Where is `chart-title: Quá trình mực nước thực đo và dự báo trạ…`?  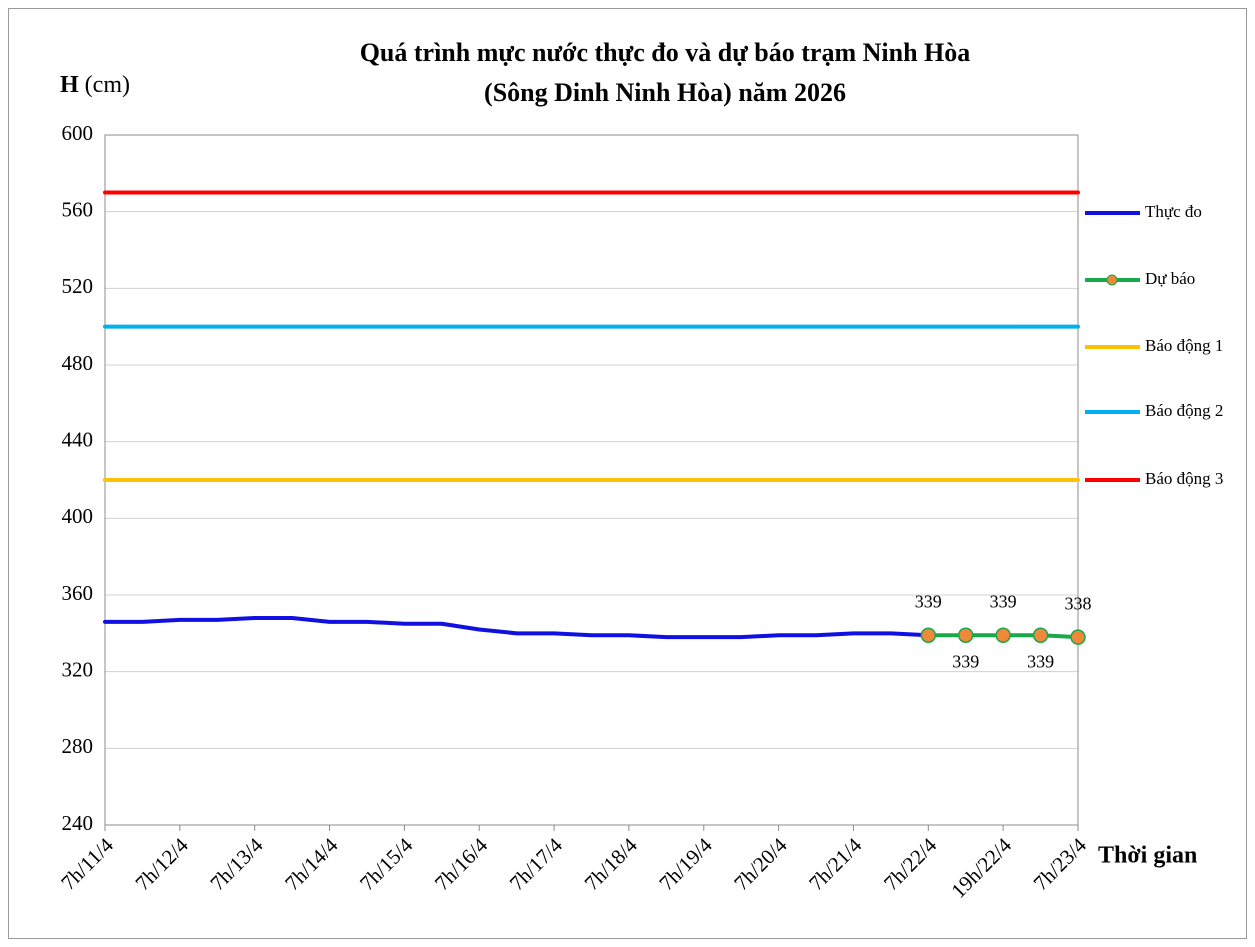 chart-title: Quá trình mực nước thực đo và dự báo trạ… is located at coordinates (665, 52).